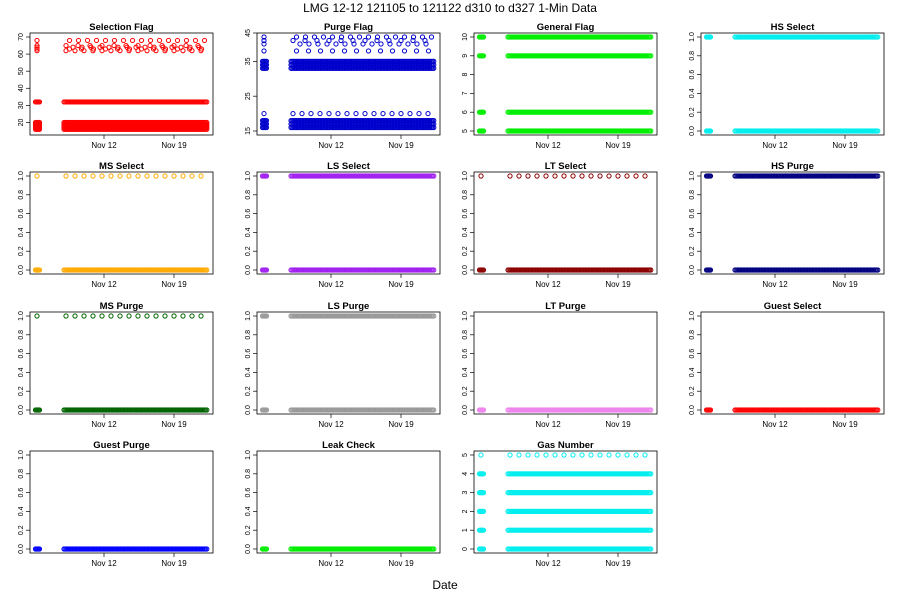  Describe the element at coordinates (349, 445) in the screenshot. I see `panel-title: Leak Check` at that location.